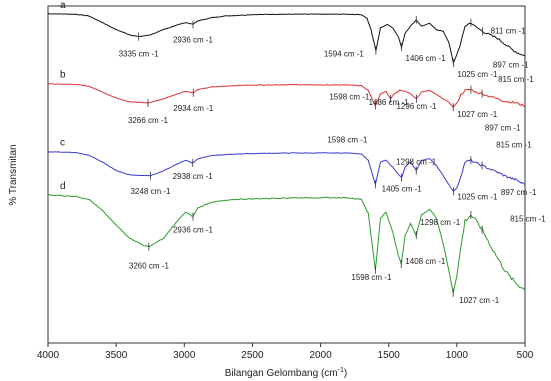 The image size is (551, 381). What do you see at coordinates (139, 54) in the screenshot?
I see `peak-label: 3335 cm -1` at bounding box center [139, 54].